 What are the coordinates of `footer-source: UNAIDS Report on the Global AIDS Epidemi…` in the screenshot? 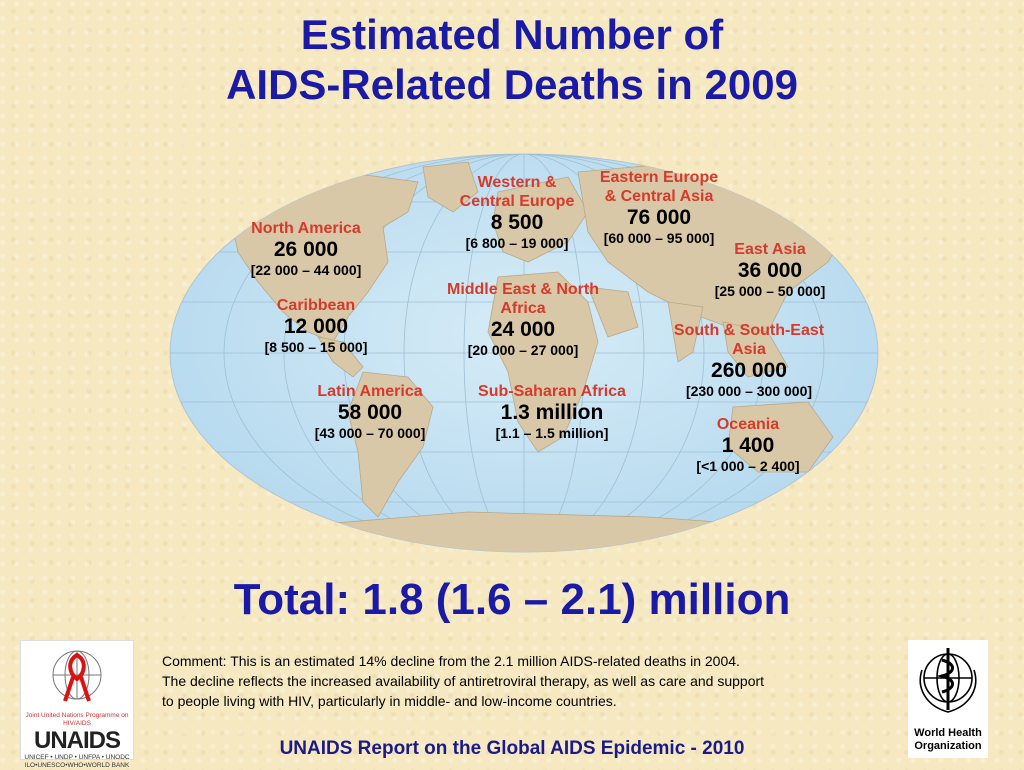 It's located at (512, 748).